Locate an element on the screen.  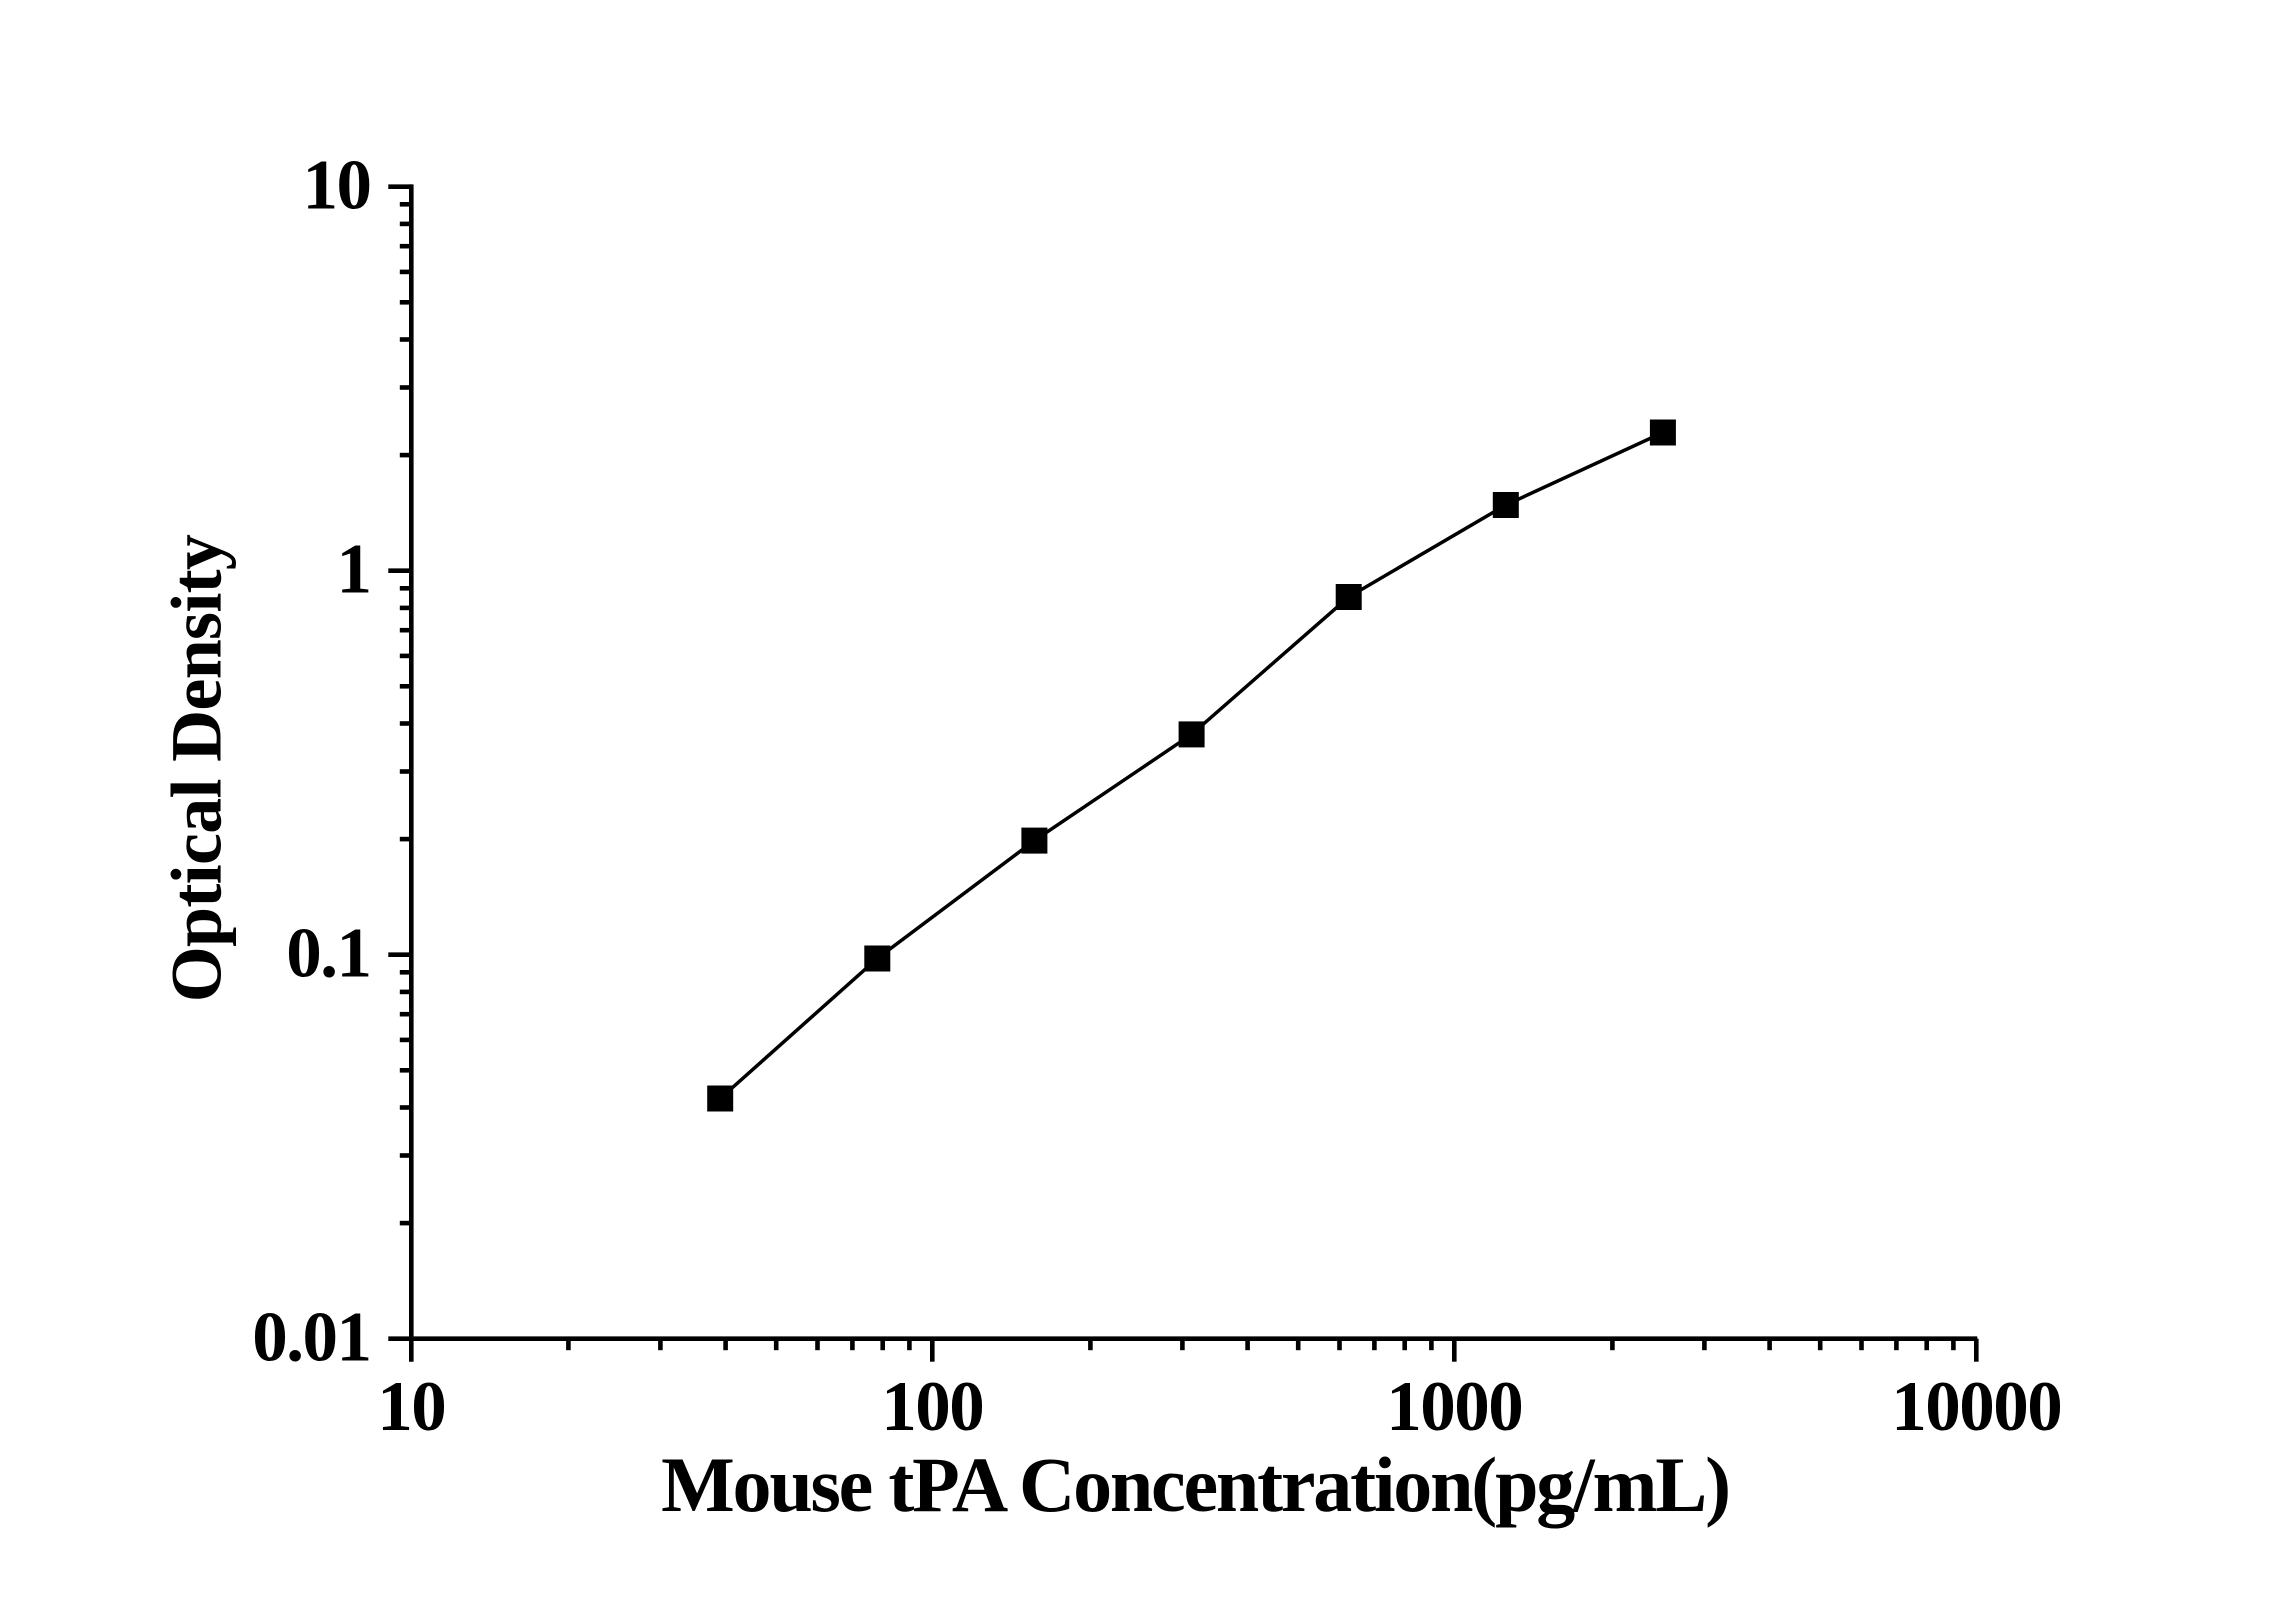
svg-text: Optical Density is located at coordinates (197, 768).